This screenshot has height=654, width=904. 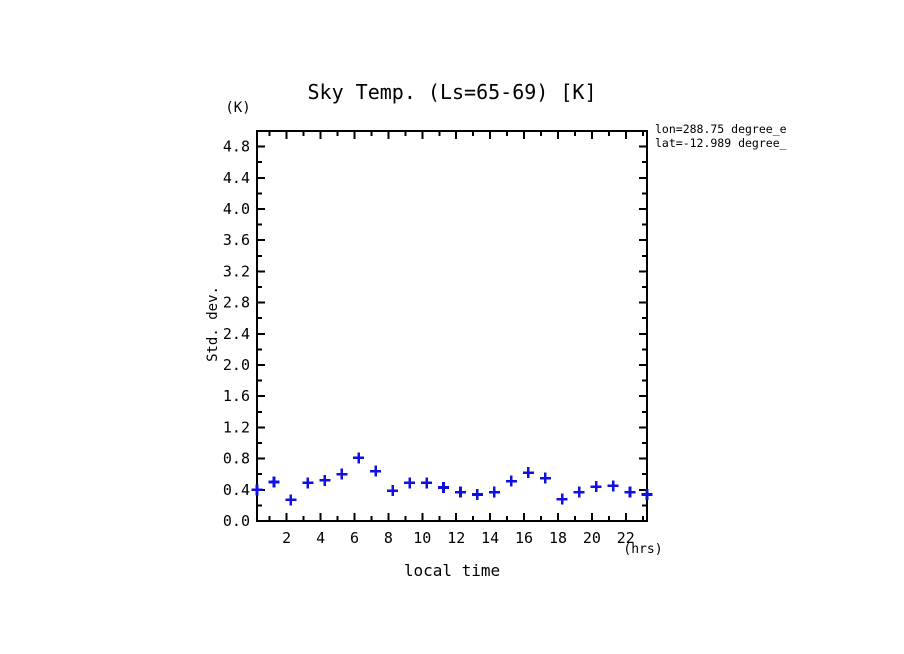 What do you see at coordinates (236, 303) in the screenshot?
I see `y-tick-label: 2.8` at bounding box center [236, 303].